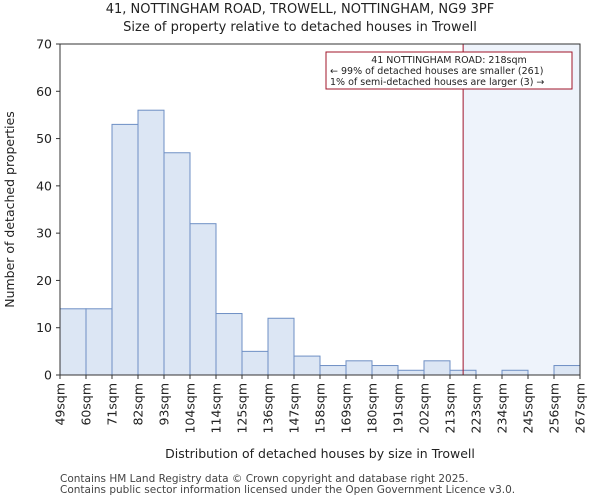 Image resolution: width=600 pixels, height=500 pixels. I want to click on bar-49sqm, so click(73, 342).